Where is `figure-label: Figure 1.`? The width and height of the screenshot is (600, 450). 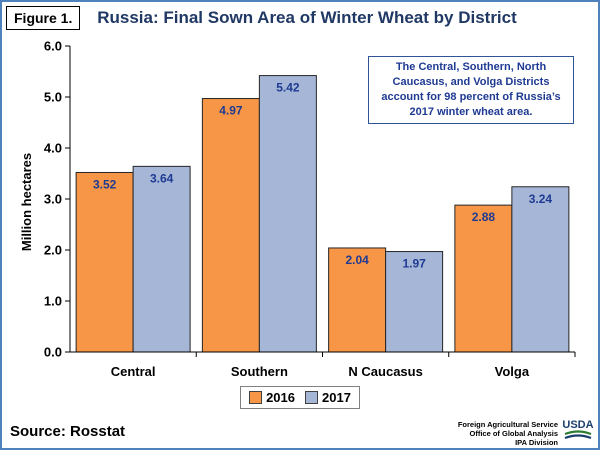
figure-label: Figure 1. is located at coordinates (43, 18).